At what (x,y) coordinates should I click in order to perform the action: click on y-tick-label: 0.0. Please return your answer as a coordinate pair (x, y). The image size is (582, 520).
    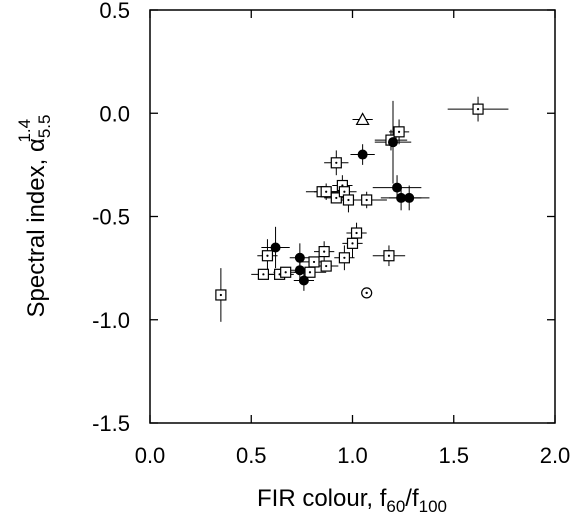
    Looking at the image, I should click on (114, 113).